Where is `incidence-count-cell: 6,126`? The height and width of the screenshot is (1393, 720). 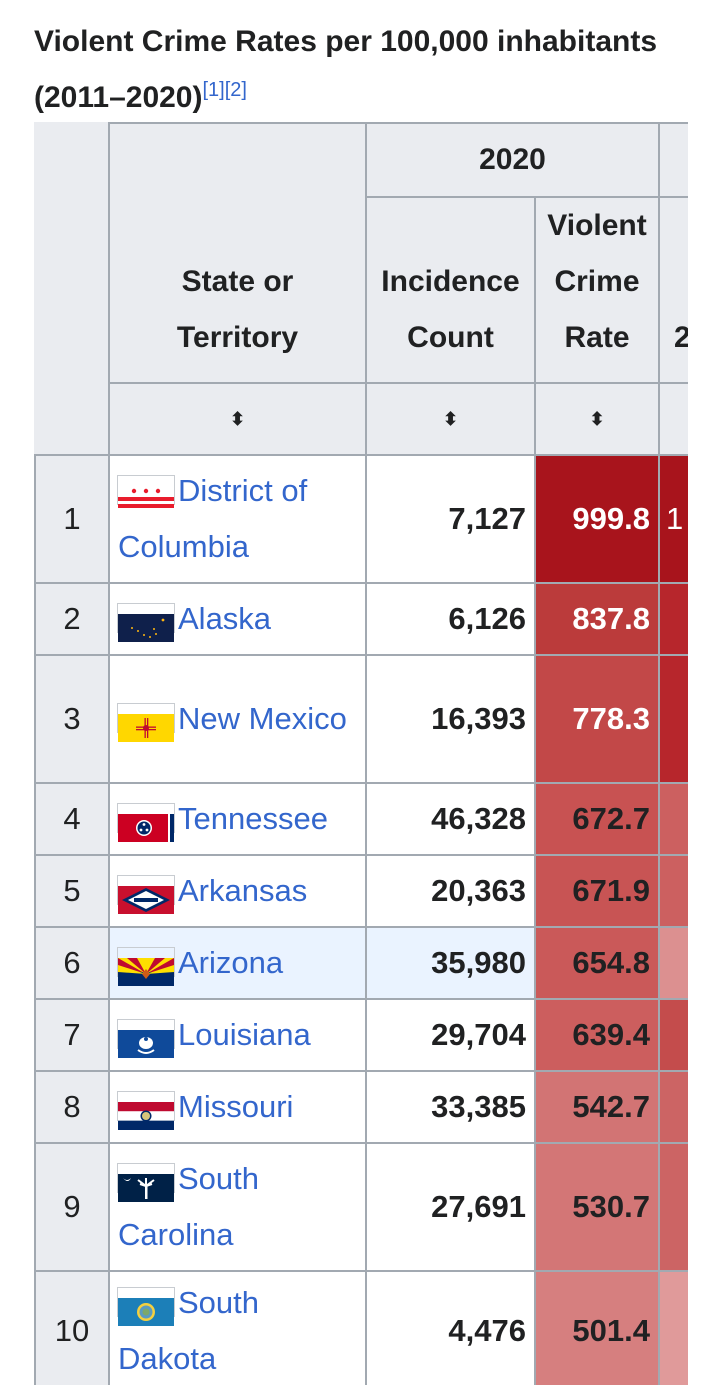
incidence-count-cell: 6,126 is located at coordinates (450, 619).